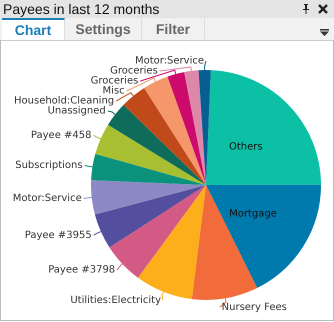 The width and height of the screenshot is (334, 322). What do you see at coordinates (113, 91) in the screenshot?
I see `slice-label: Misc` at bounding box center [113, 91].